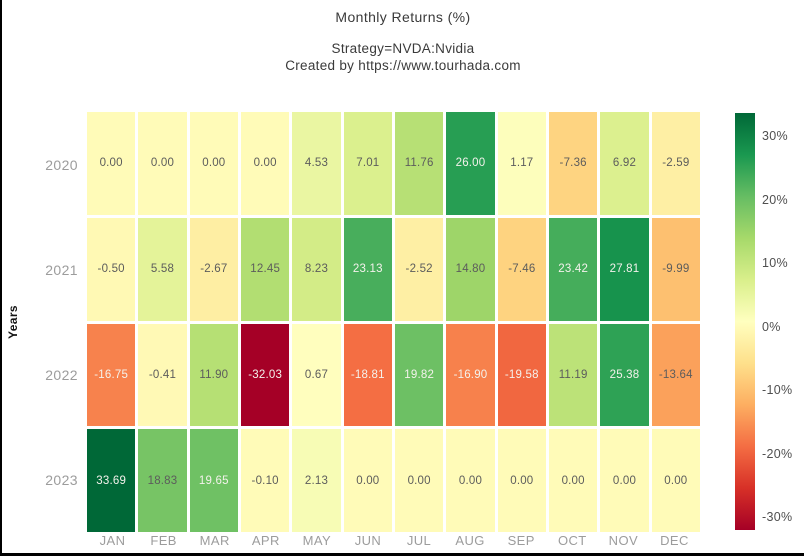 The width and height of the screenshot is (804, 556). I want to click on colorbar-tick-label: -30%, so click(777, 517).